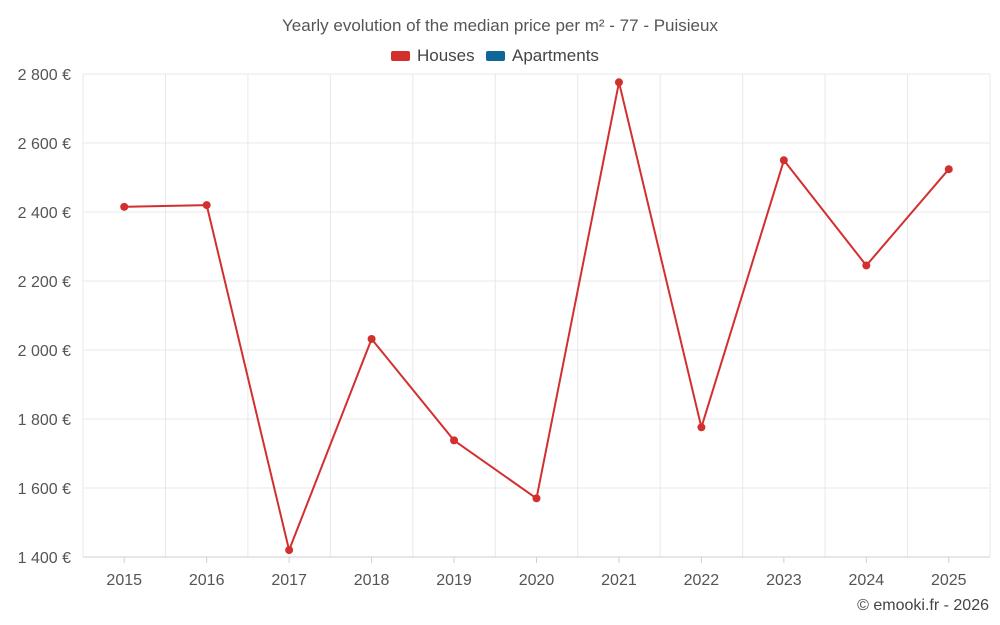 This screenshot has width=1000, height=625. I want to click on x-tick-label: 2018, so click(372, 580).